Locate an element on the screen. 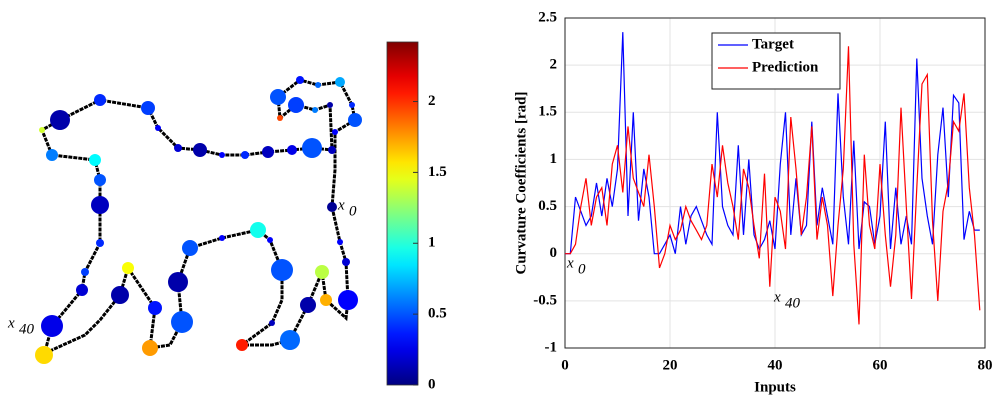 This screenshot has width=1003, height=407. y-axis-label: Curvature Coefficients [rad] is located at coordinates (521, 182).